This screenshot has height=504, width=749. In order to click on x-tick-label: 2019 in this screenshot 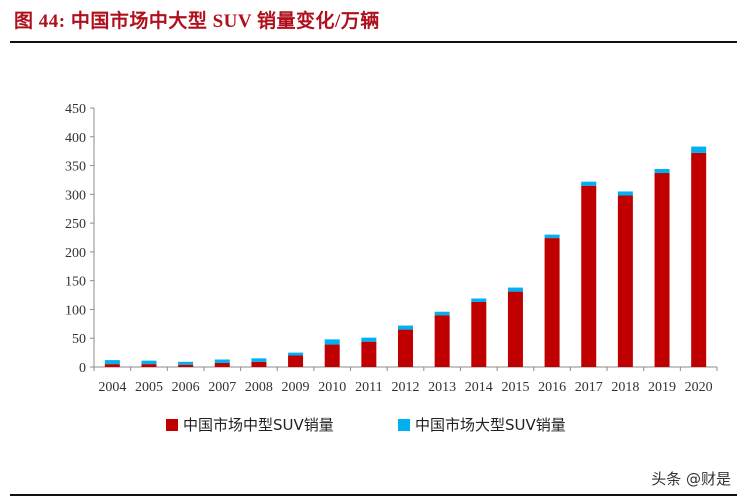, I will do `click(662, 387)`.